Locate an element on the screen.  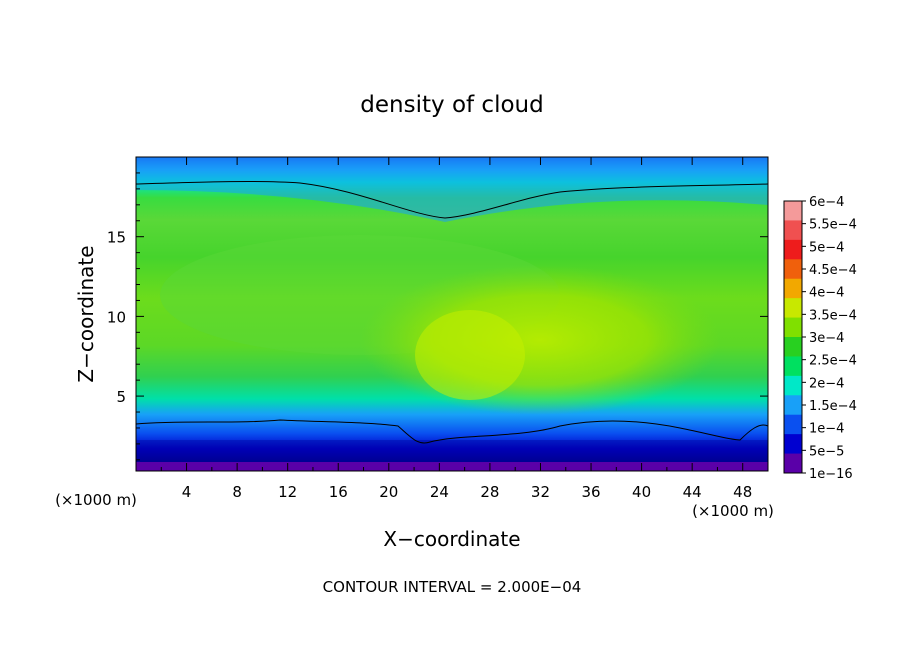
contour-line-lower is located at coordinates (452, 431).